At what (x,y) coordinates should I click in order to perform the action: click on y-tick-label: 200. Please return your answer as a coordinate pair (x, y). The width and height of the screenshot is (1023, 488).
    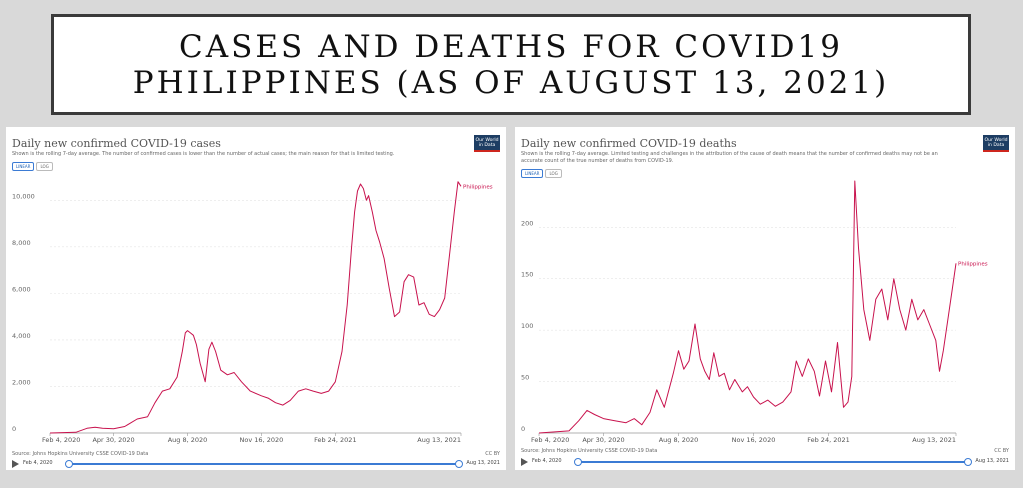
    Looking at the image, I should click on (527, 223).